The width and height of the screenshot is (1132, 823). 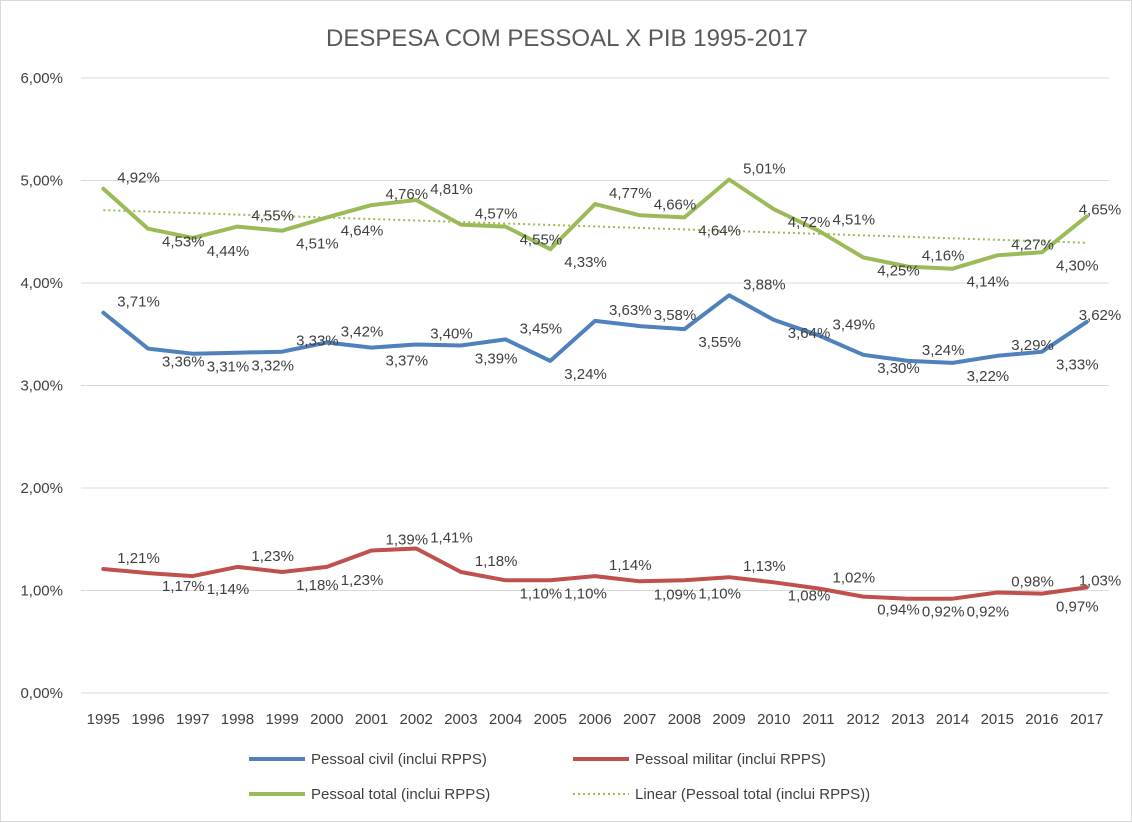 What do you see at coordinates (496, 359) in the screenshot?
I see `data-label: 3,39%` at bounding box center [496, 359].